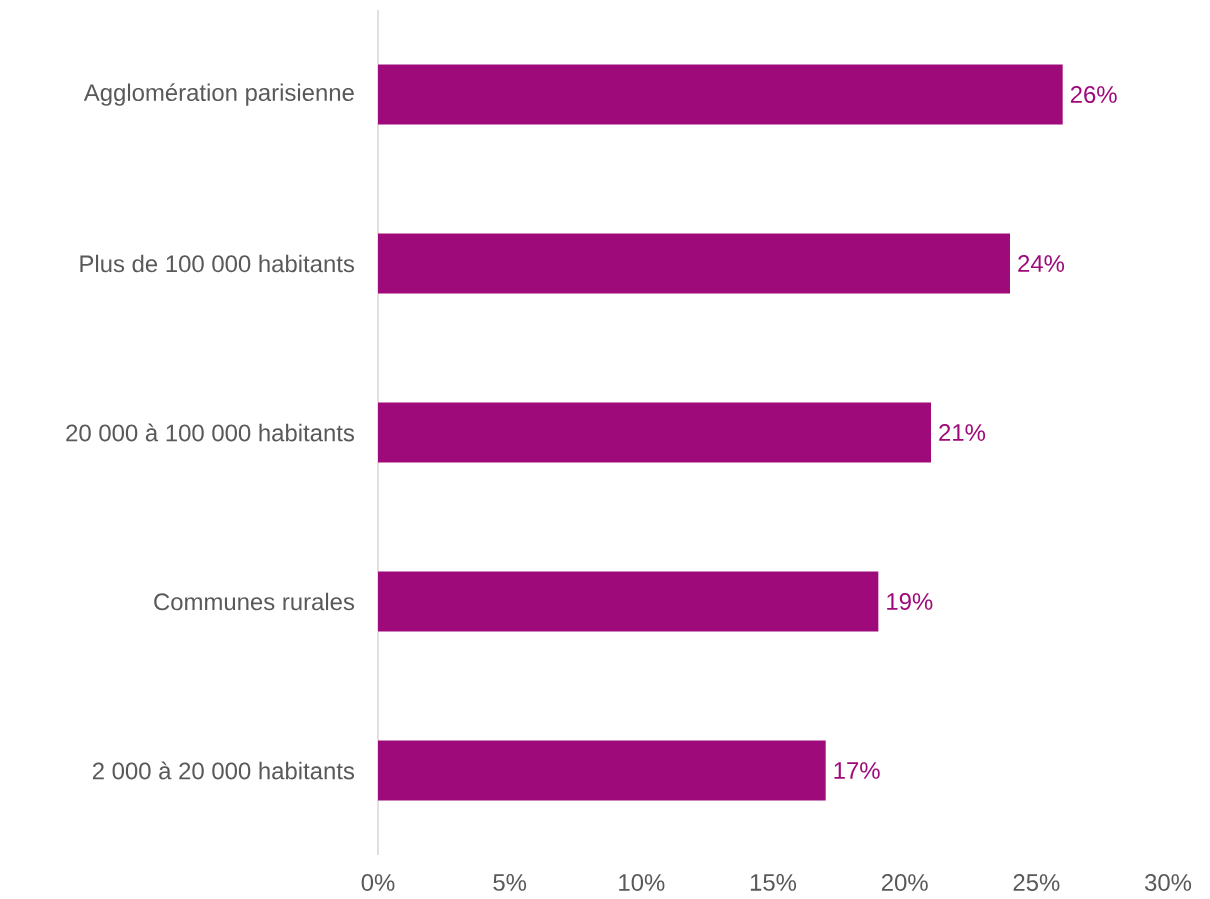  Describe the element at coordinates (1093, 94) in the screenshot. I see `data-label: 26%` at that location.